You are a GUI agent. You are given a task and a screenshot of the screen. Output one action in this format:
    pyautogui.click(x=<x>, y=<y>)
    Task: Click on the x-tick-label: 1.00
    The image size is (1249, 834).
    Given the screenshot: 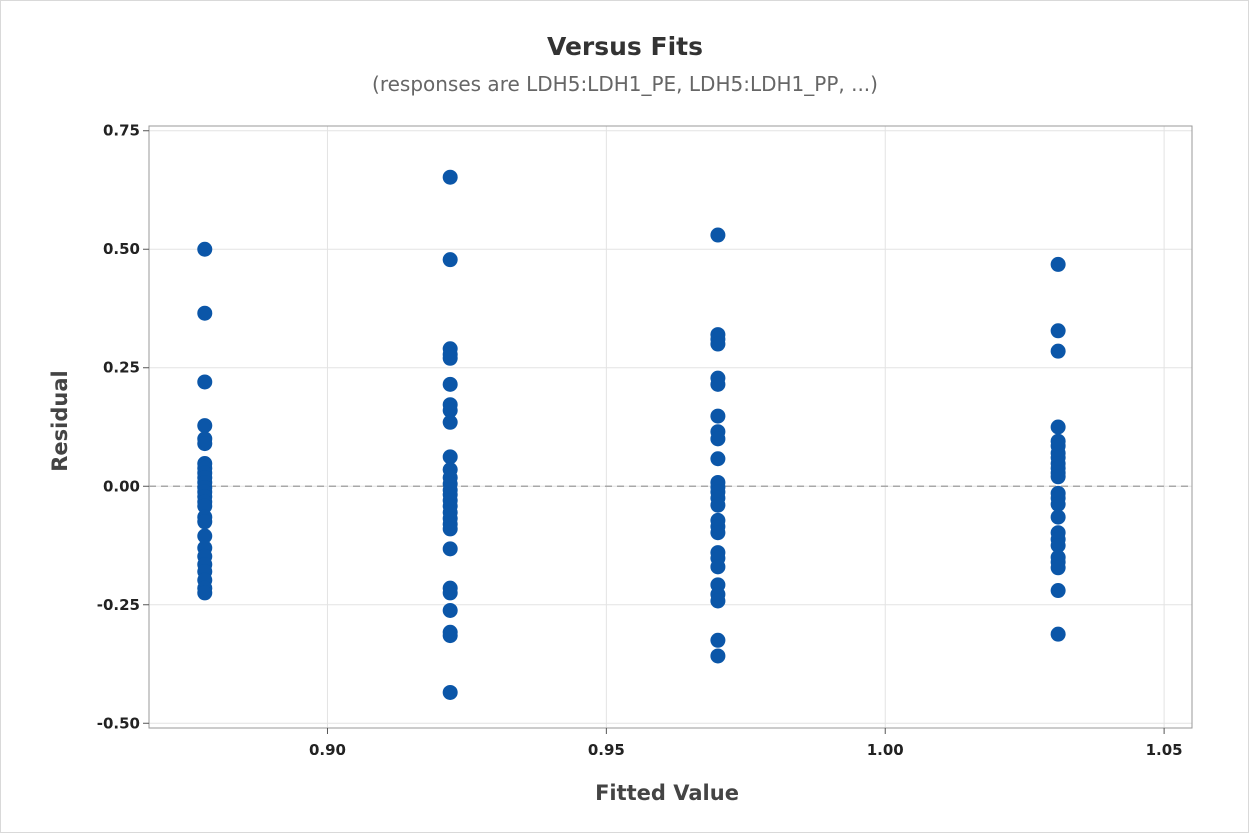 What is the action you would take?
    pyautogui.click(x=885, y=750)
    